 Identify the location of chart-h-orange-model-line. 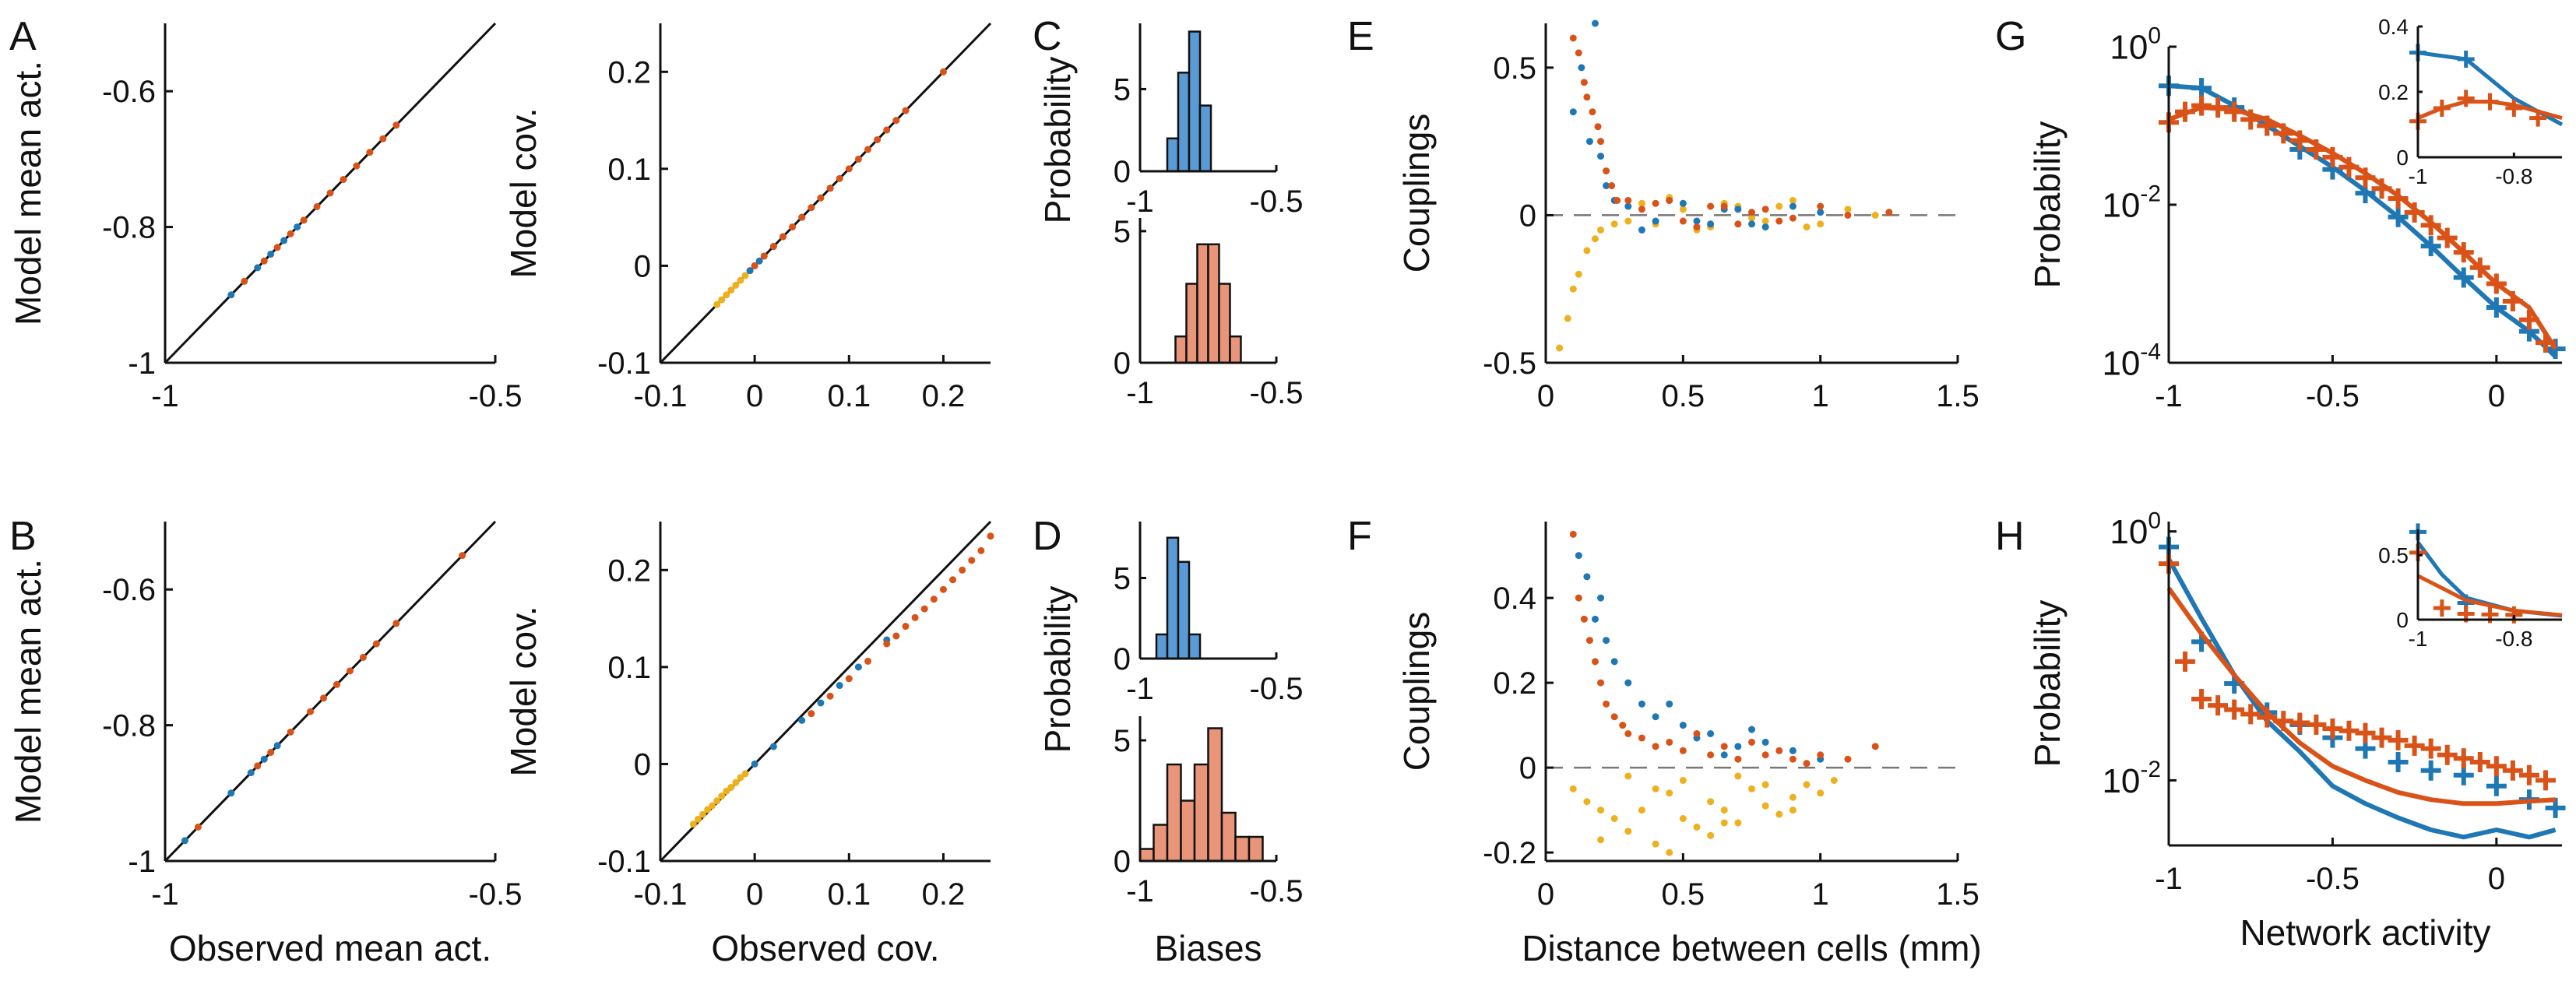
(2361, 696).